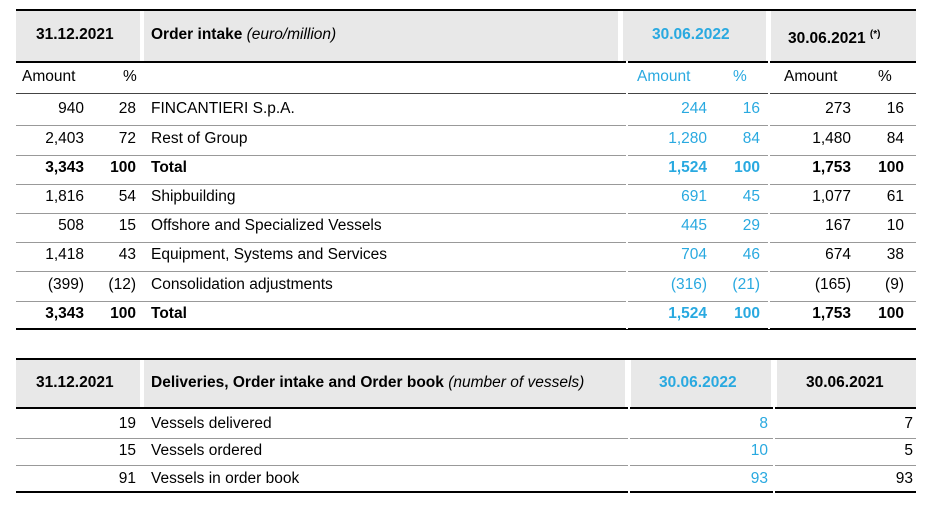 The height and width of the screenshot is (507, 932). Describe the element at coordinates (466, 329) in the screenshot. I see `bottom-rule` at that location.